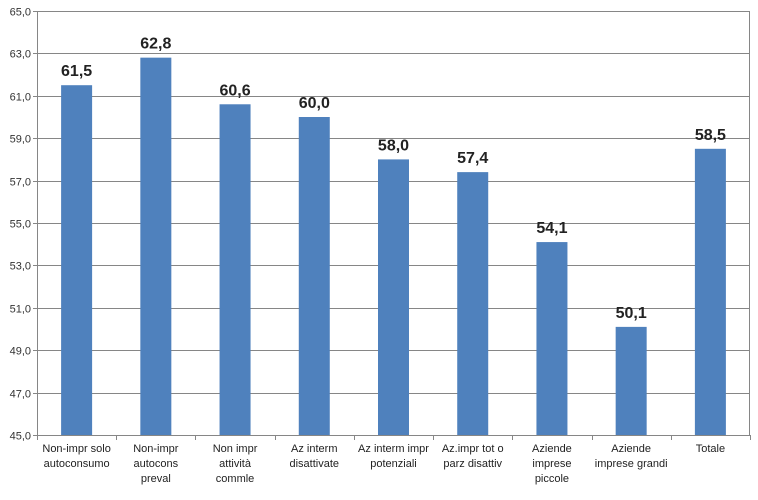 The width and height of the screenshot is (758, 500). Describe the element at coordinates (710, 449) in the screenshot. I see `x-tick-label: Totale` at that location.